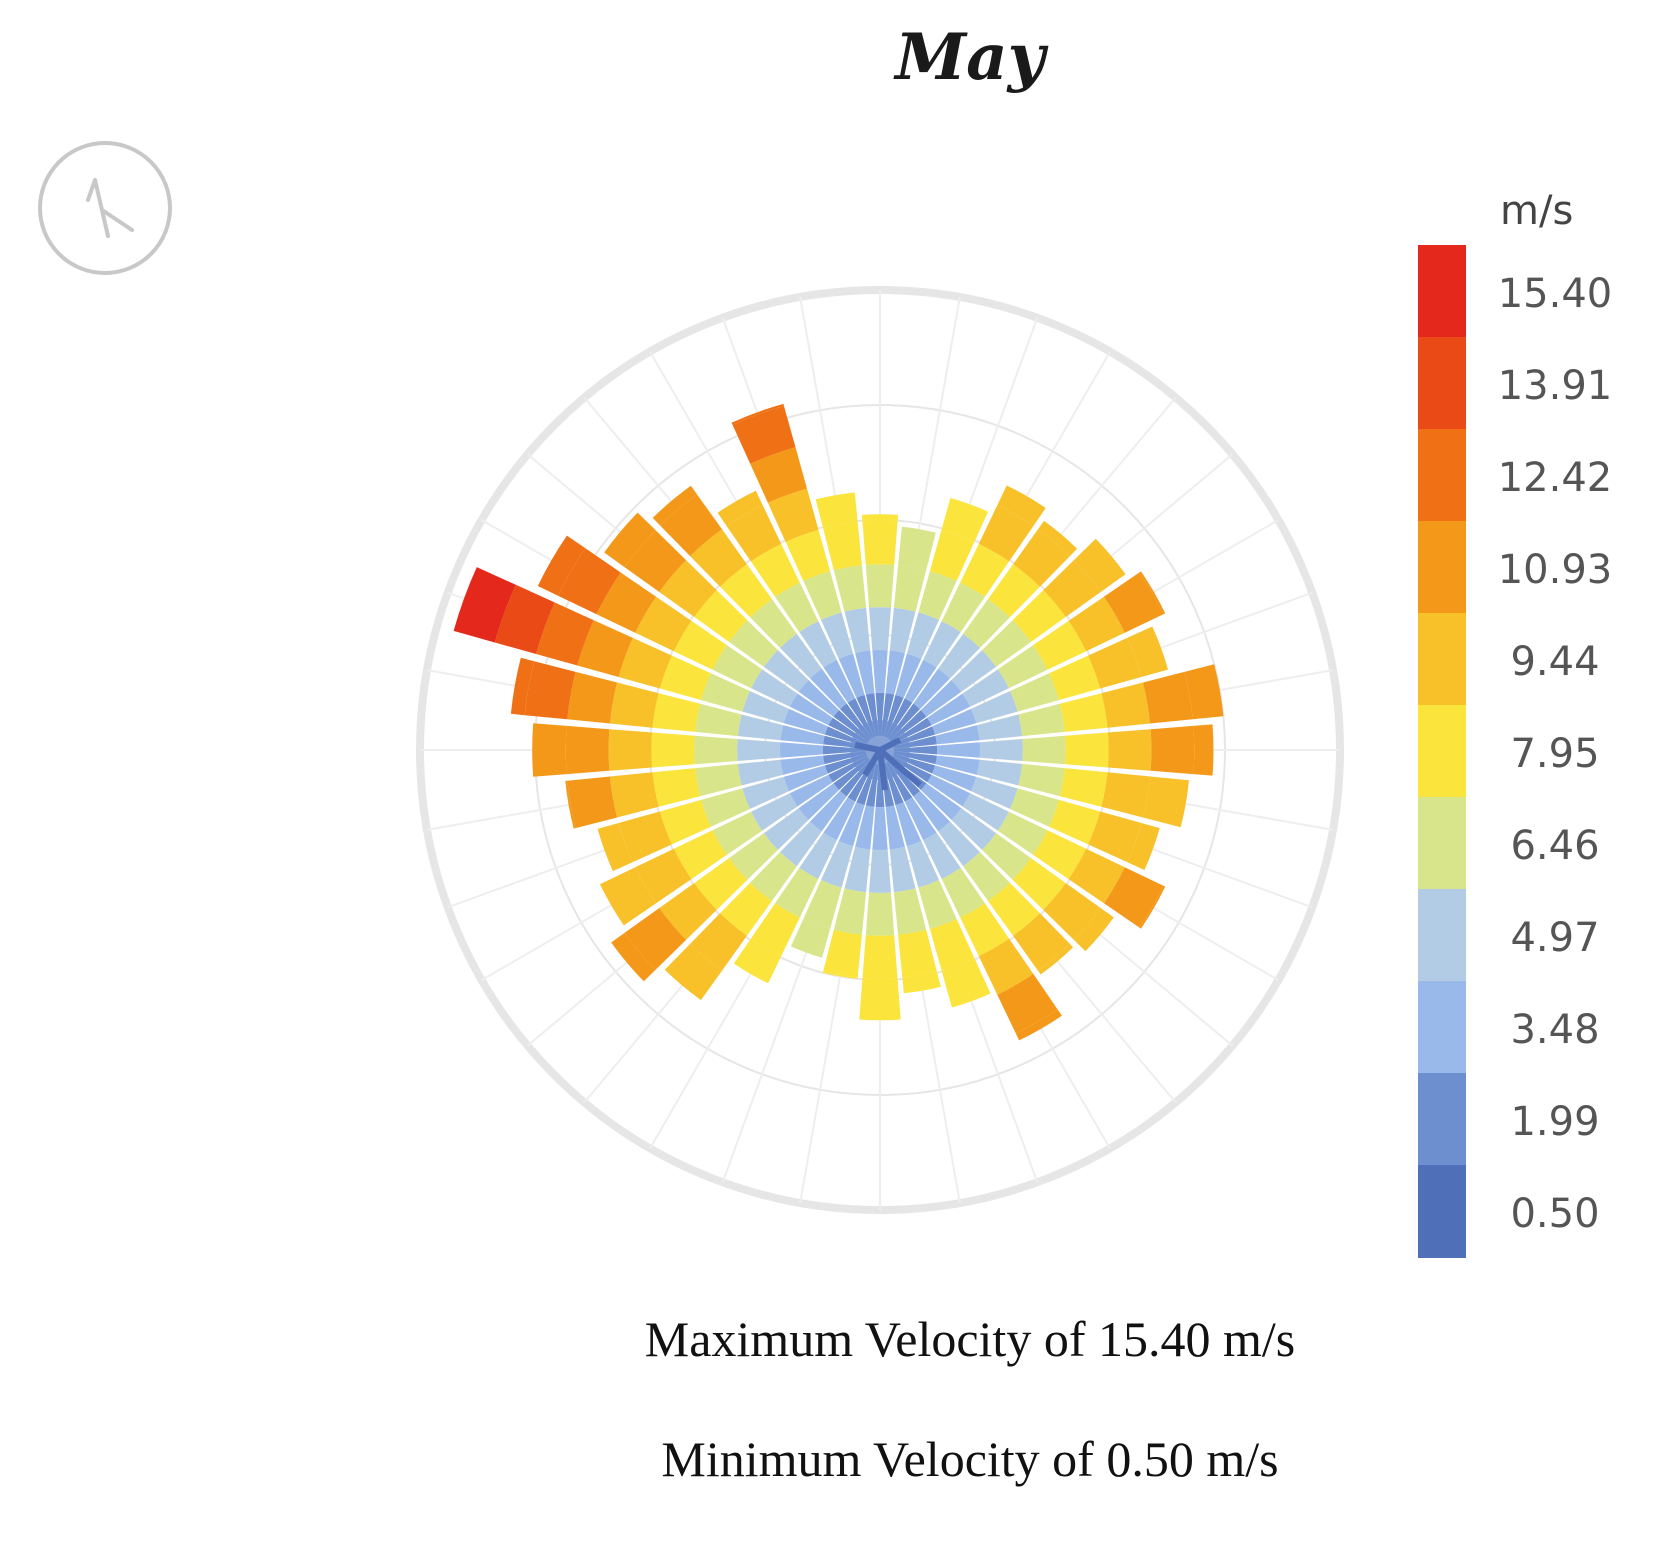 This screenshot has height=1546, width=1659. What do you see at coordinates (1442, 751) in the screenshot?
I see `legend-colorbar` at bounding box center [1442, 751].